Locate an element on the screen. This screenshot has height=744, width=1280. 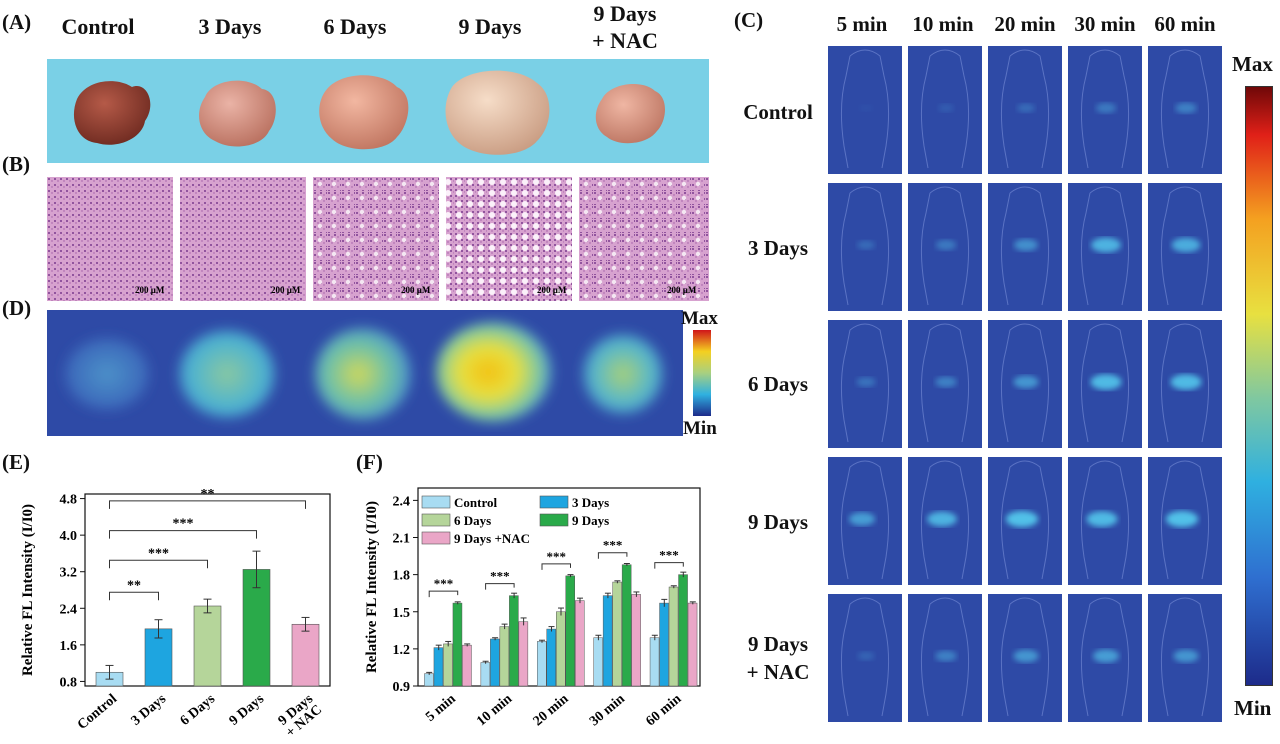
panel-label-f: (F) is located at coordinates (369, 462).